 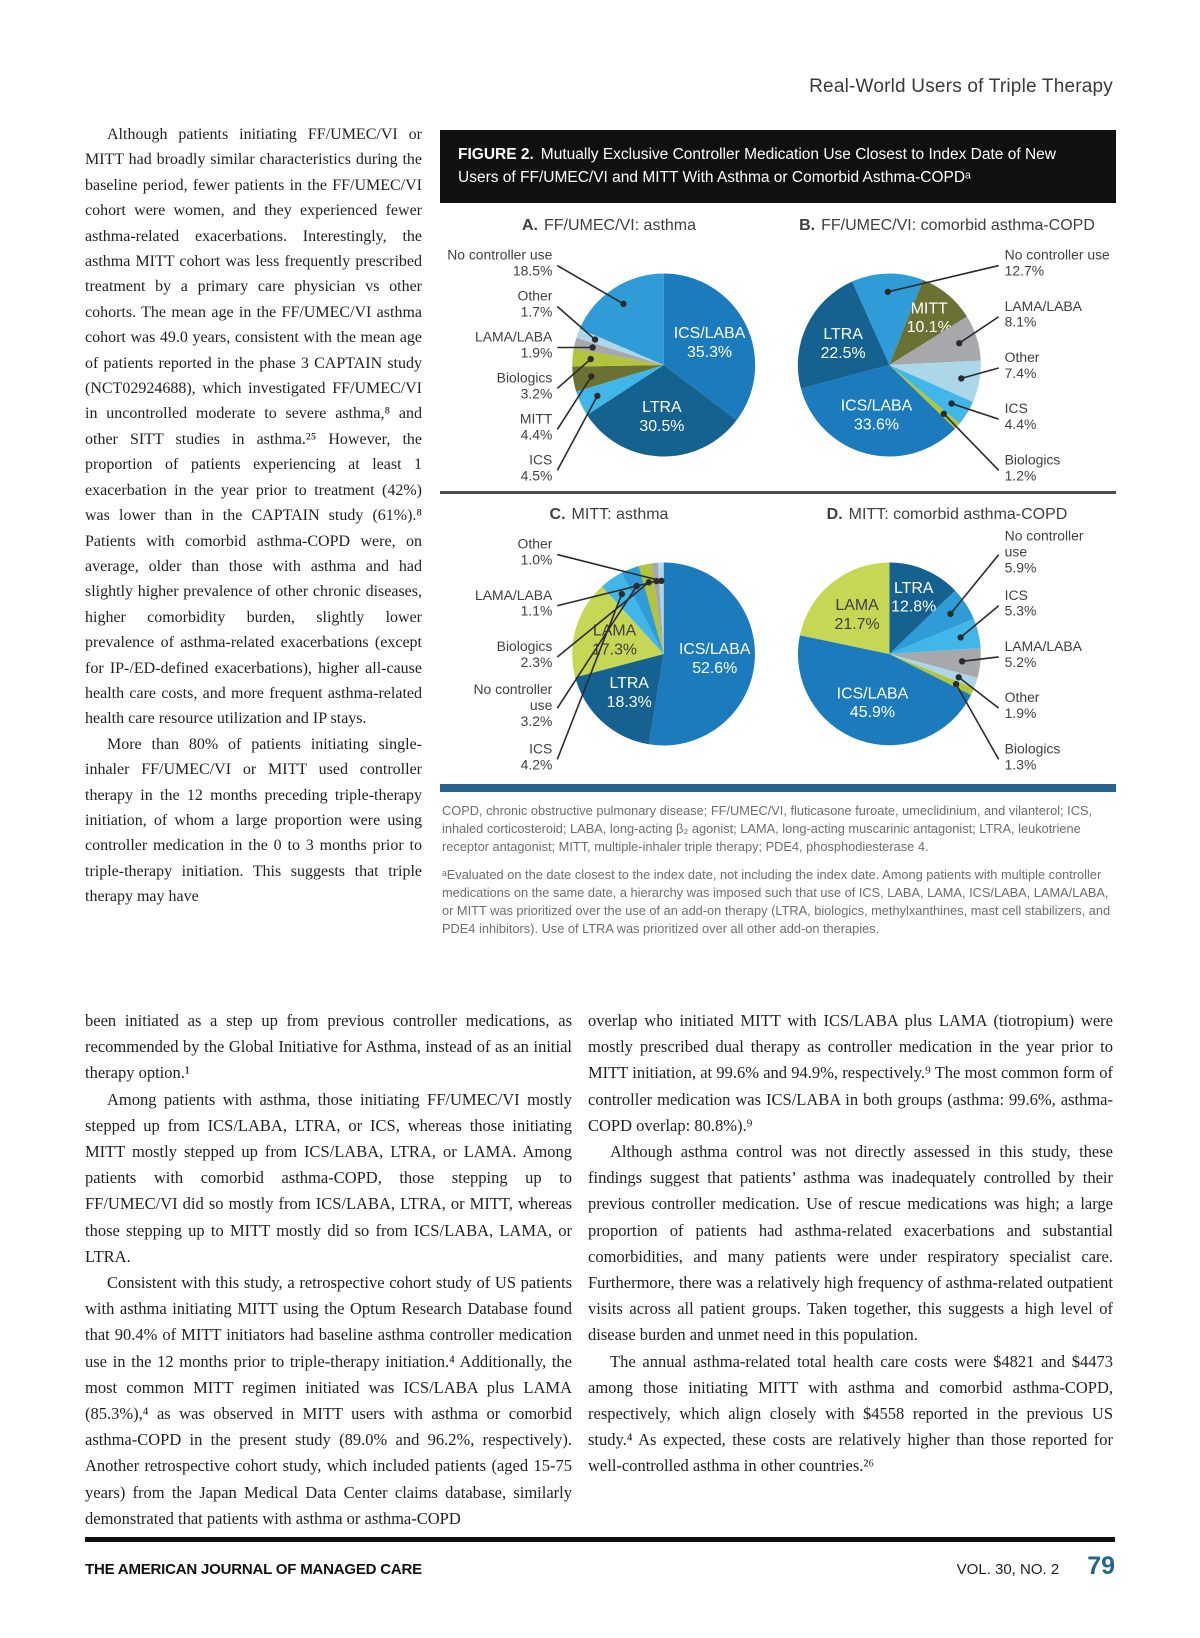 I want to click on panel-letter: A., so click(x=529, y=225).